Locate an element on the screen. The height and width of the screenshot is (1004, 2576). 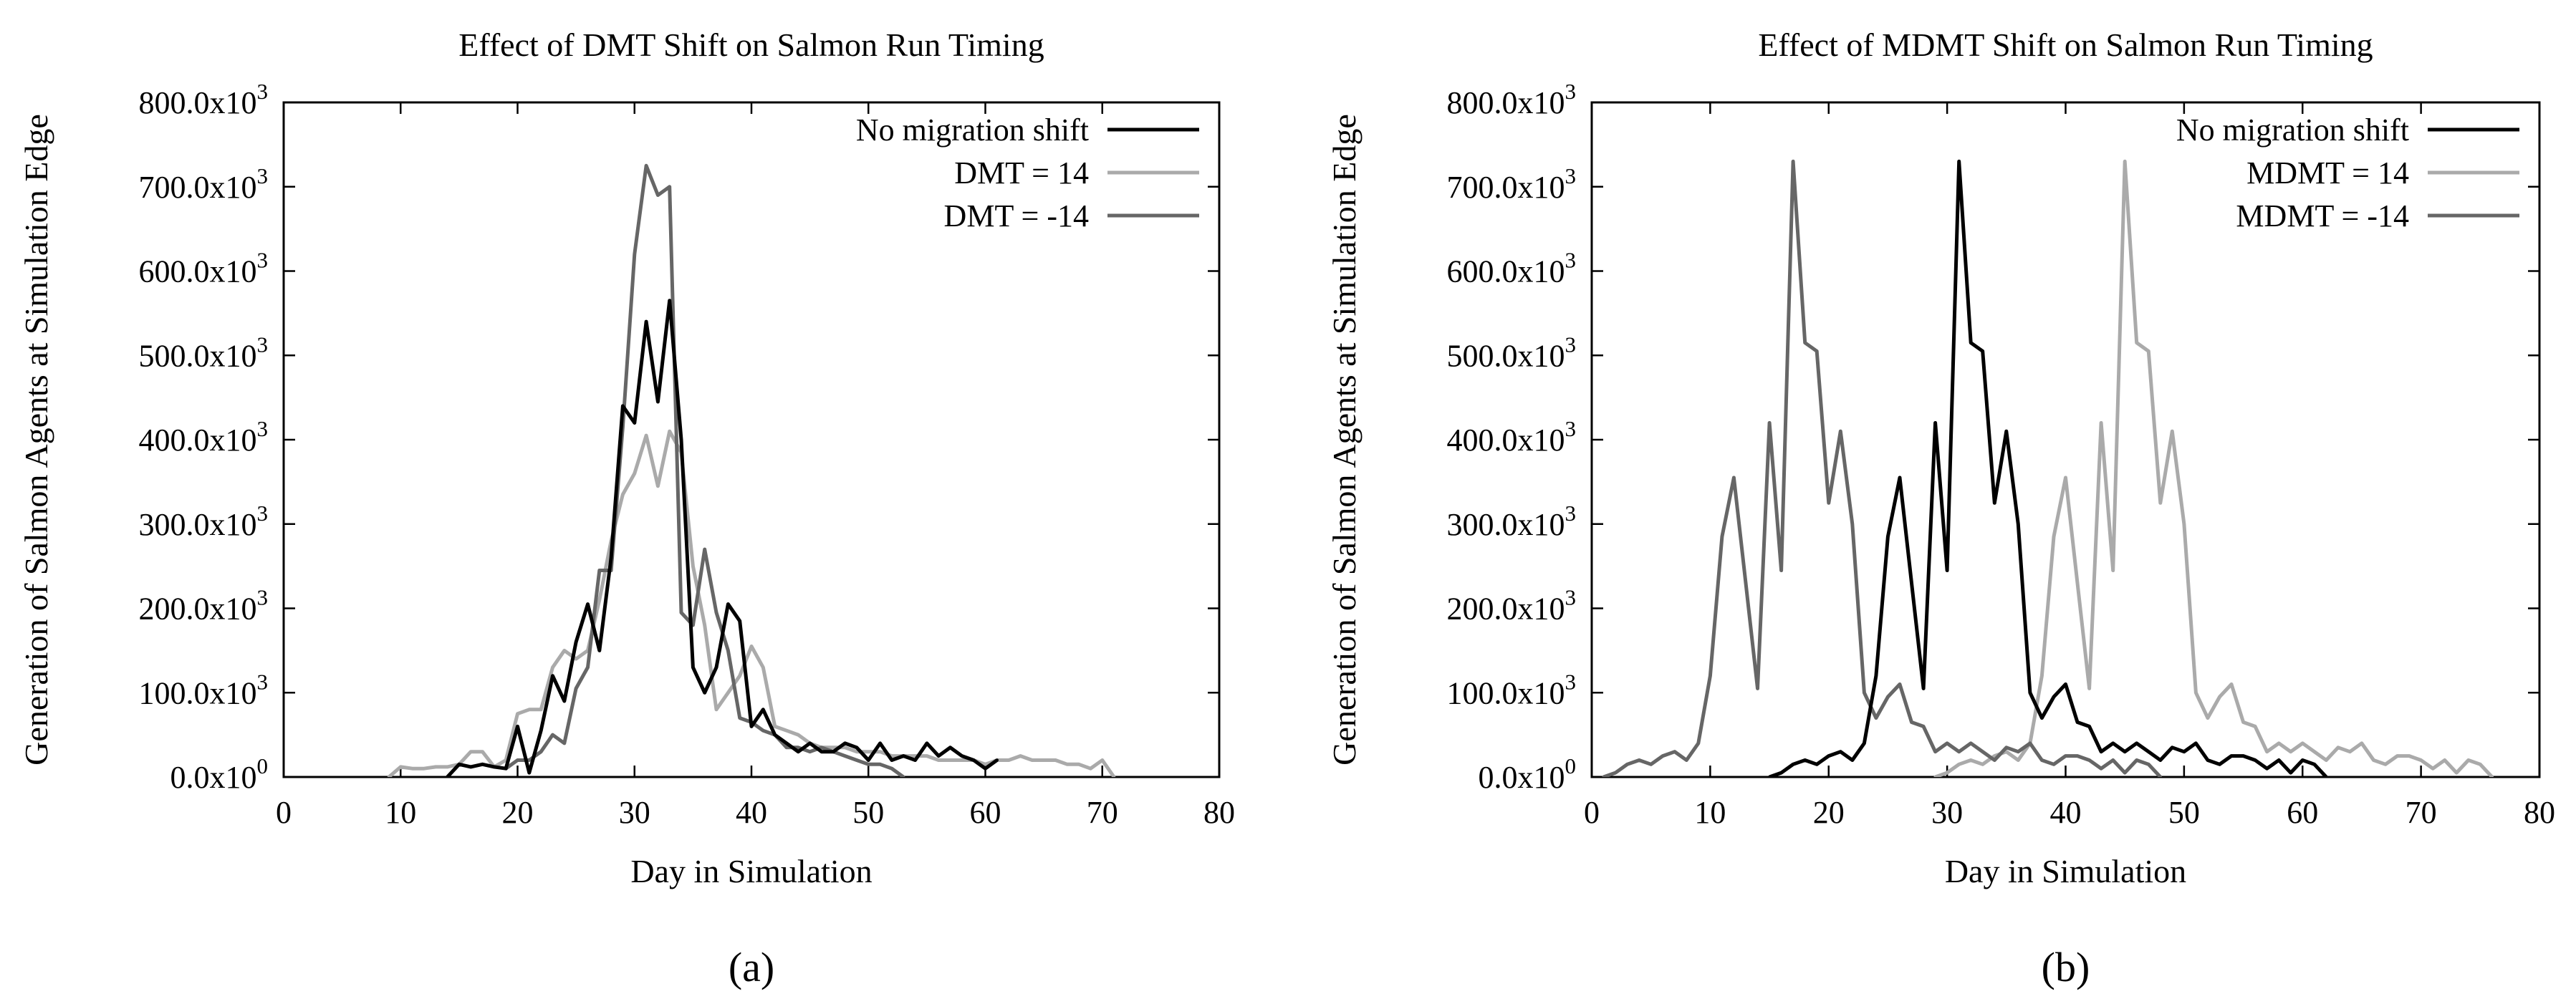
x-tick-label: 40 is located at coordinates (751, 812).